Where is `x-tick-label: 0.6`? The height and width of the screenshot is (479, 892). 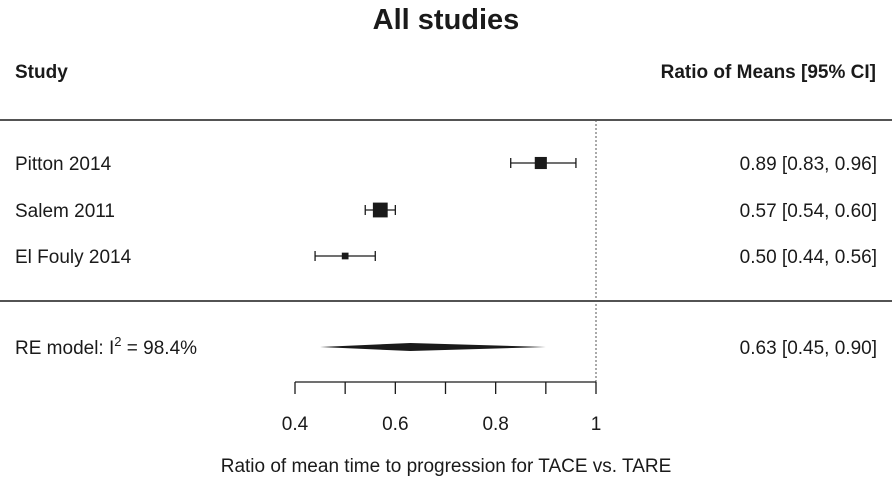 x-tick-label: 0.6 is located at coordinates (395, 424).